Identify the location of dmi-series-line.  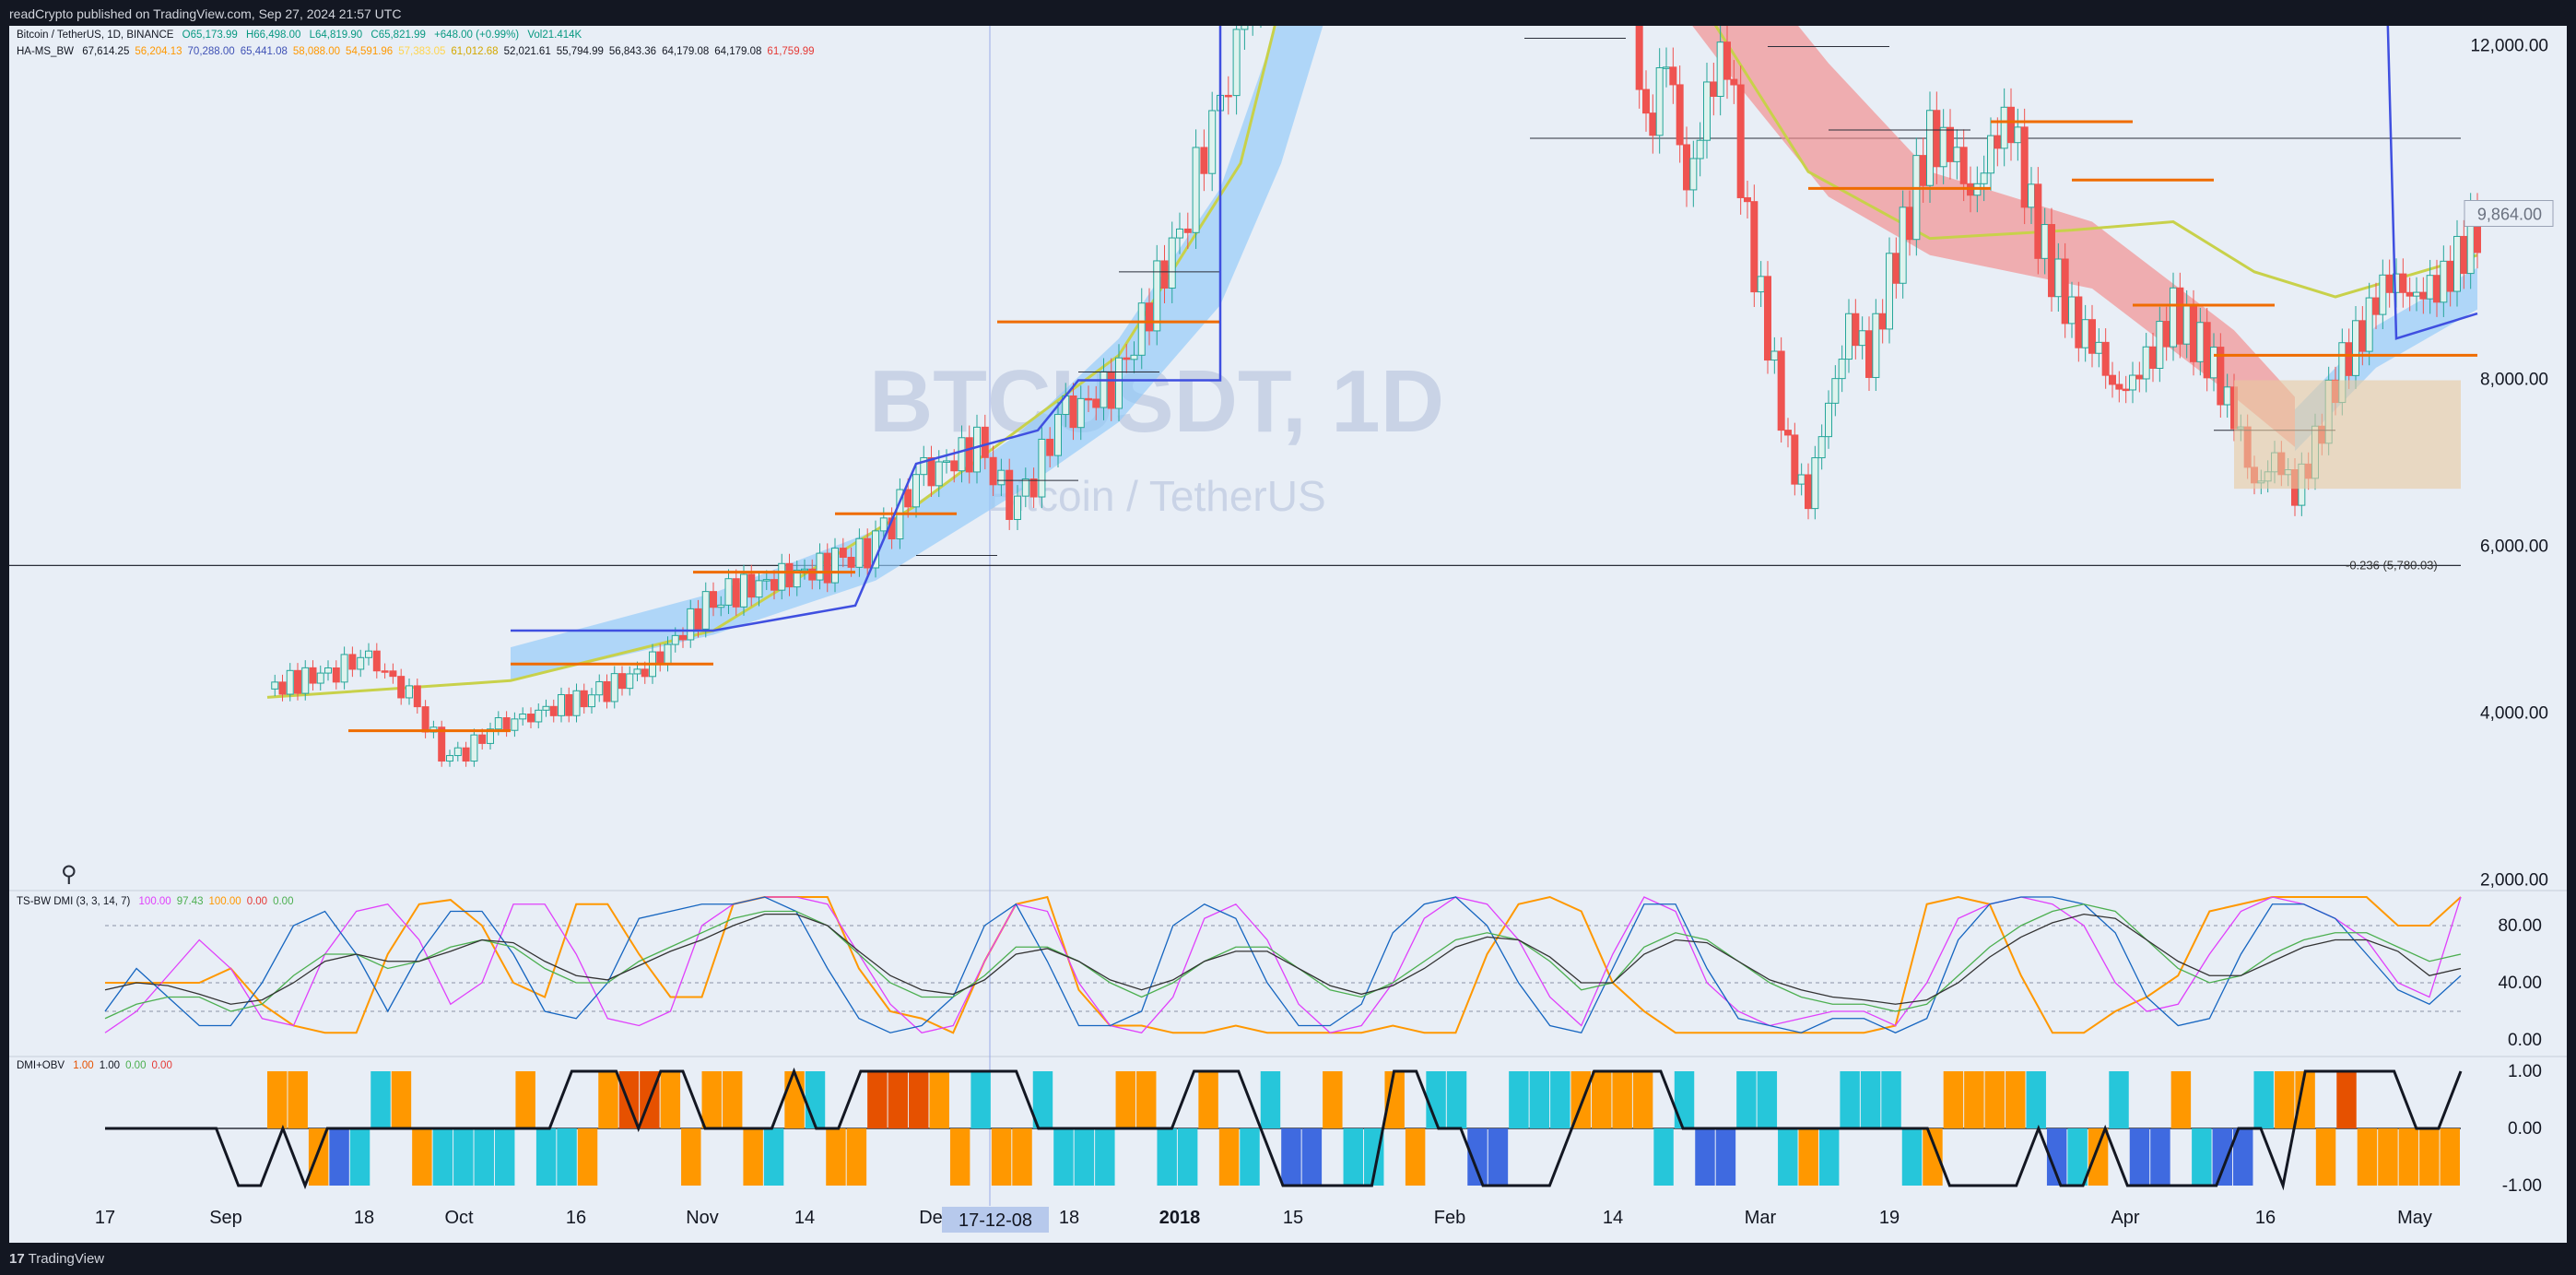
(1283, 962).